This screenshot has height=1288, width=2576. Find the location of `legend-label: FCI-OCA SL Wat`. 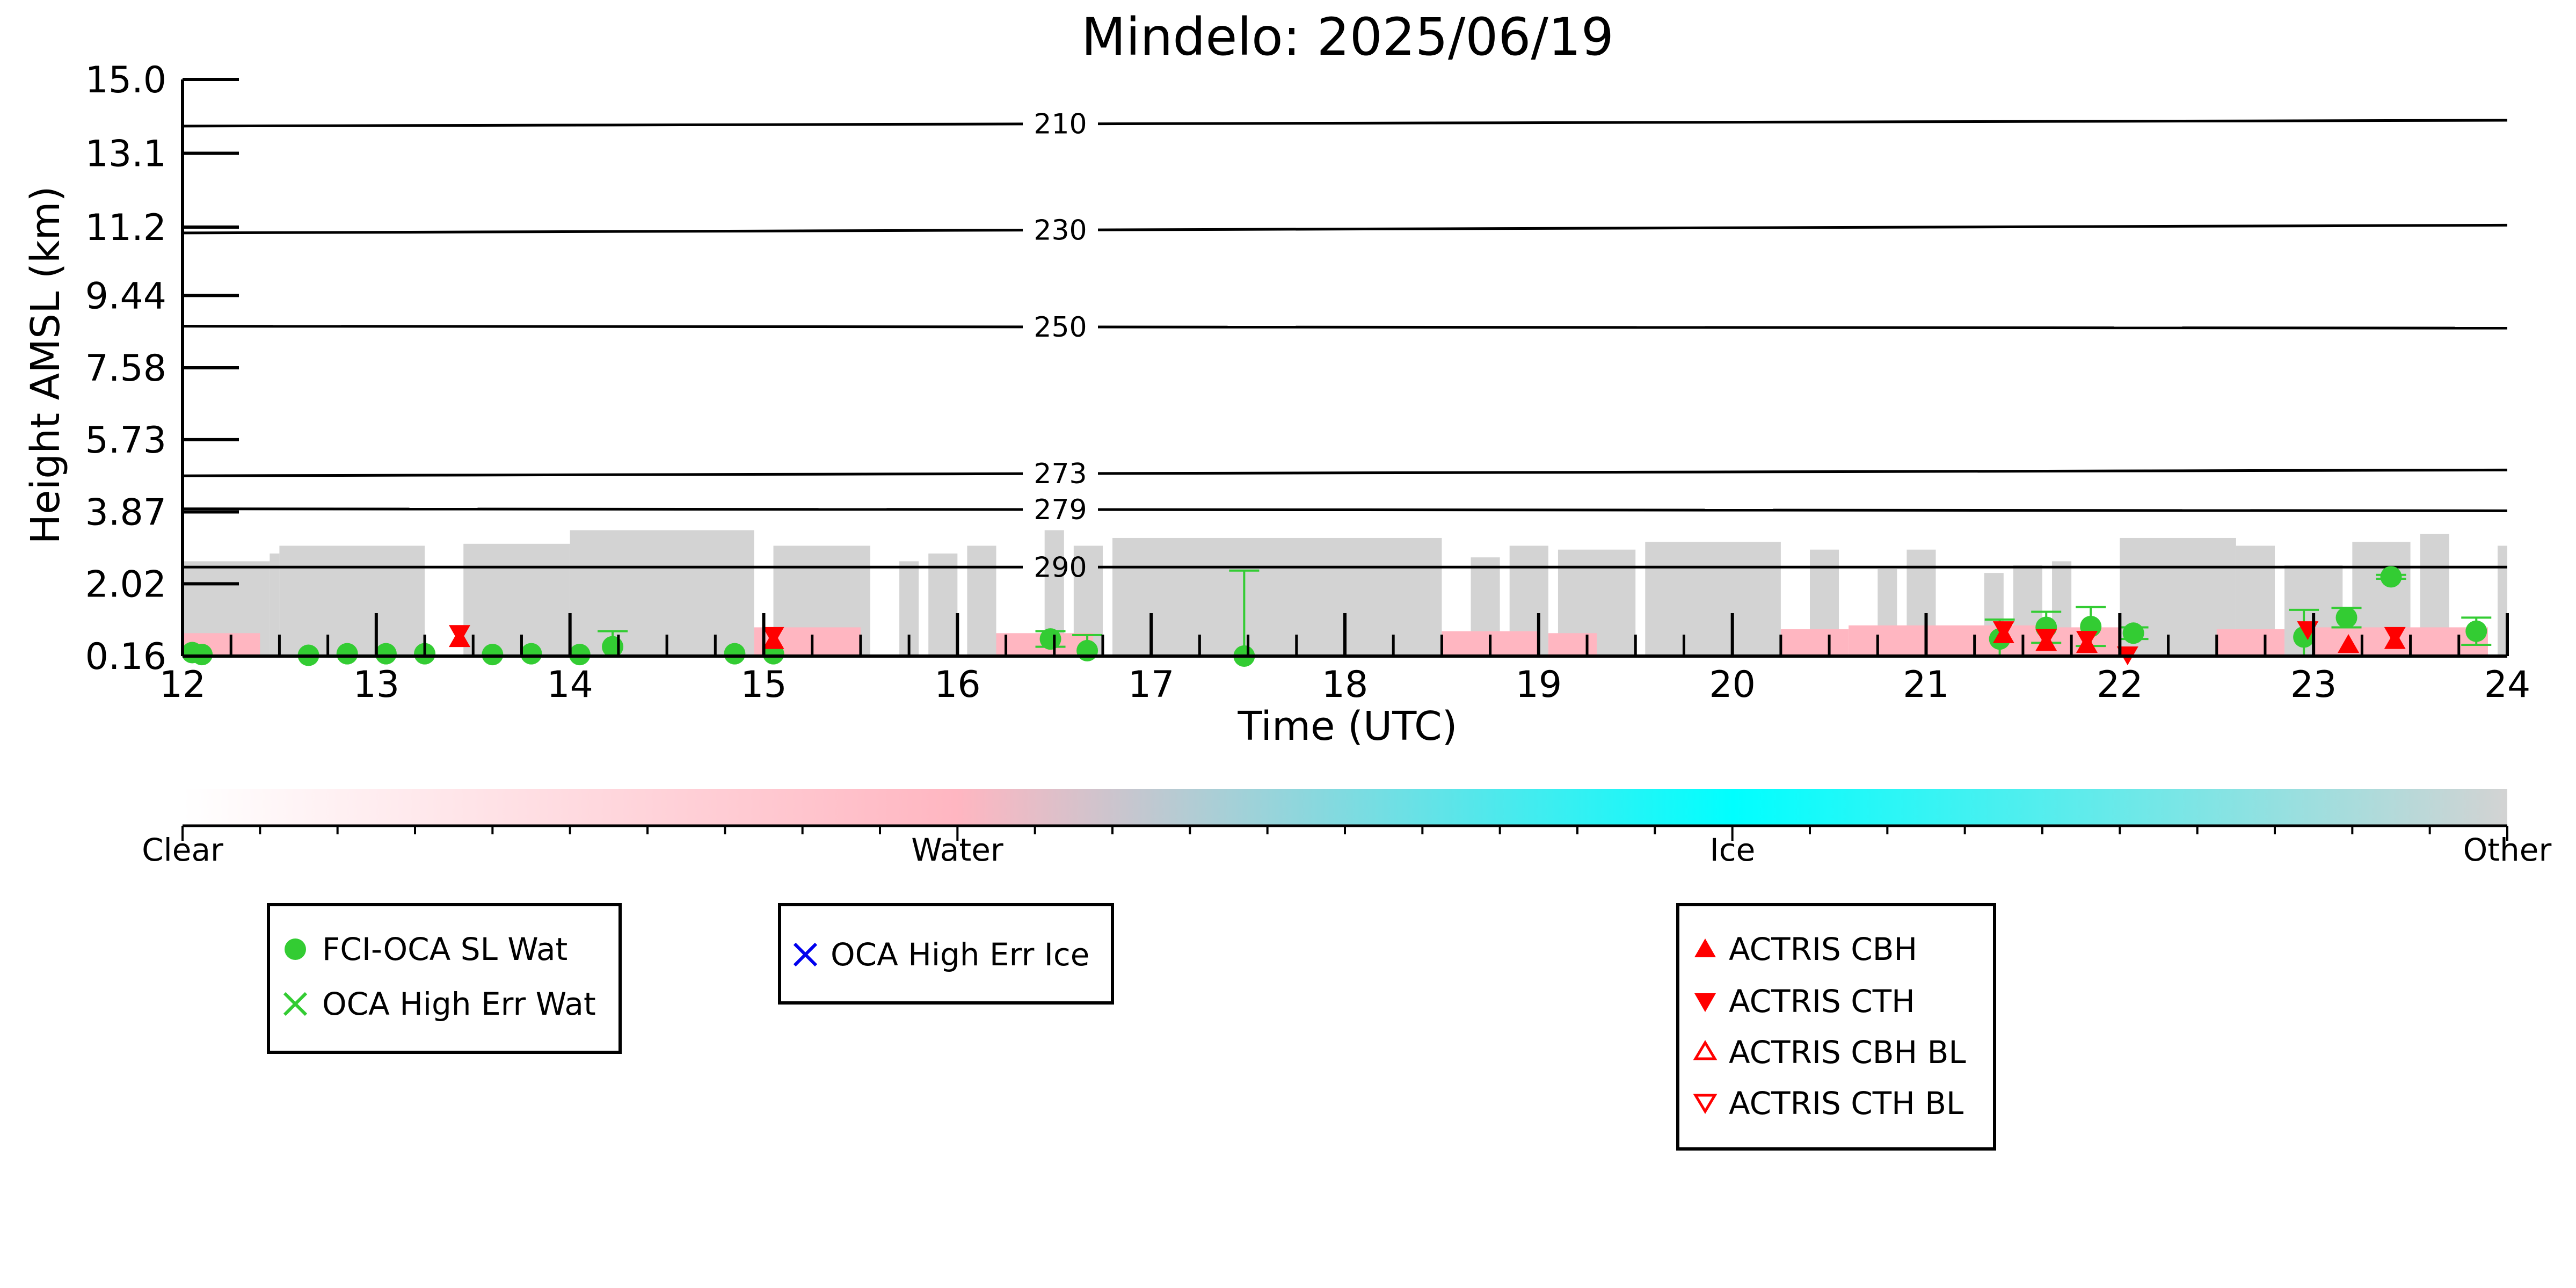

legend-label: FCI-OCA SL Wat is located at coordinates (444, 949).